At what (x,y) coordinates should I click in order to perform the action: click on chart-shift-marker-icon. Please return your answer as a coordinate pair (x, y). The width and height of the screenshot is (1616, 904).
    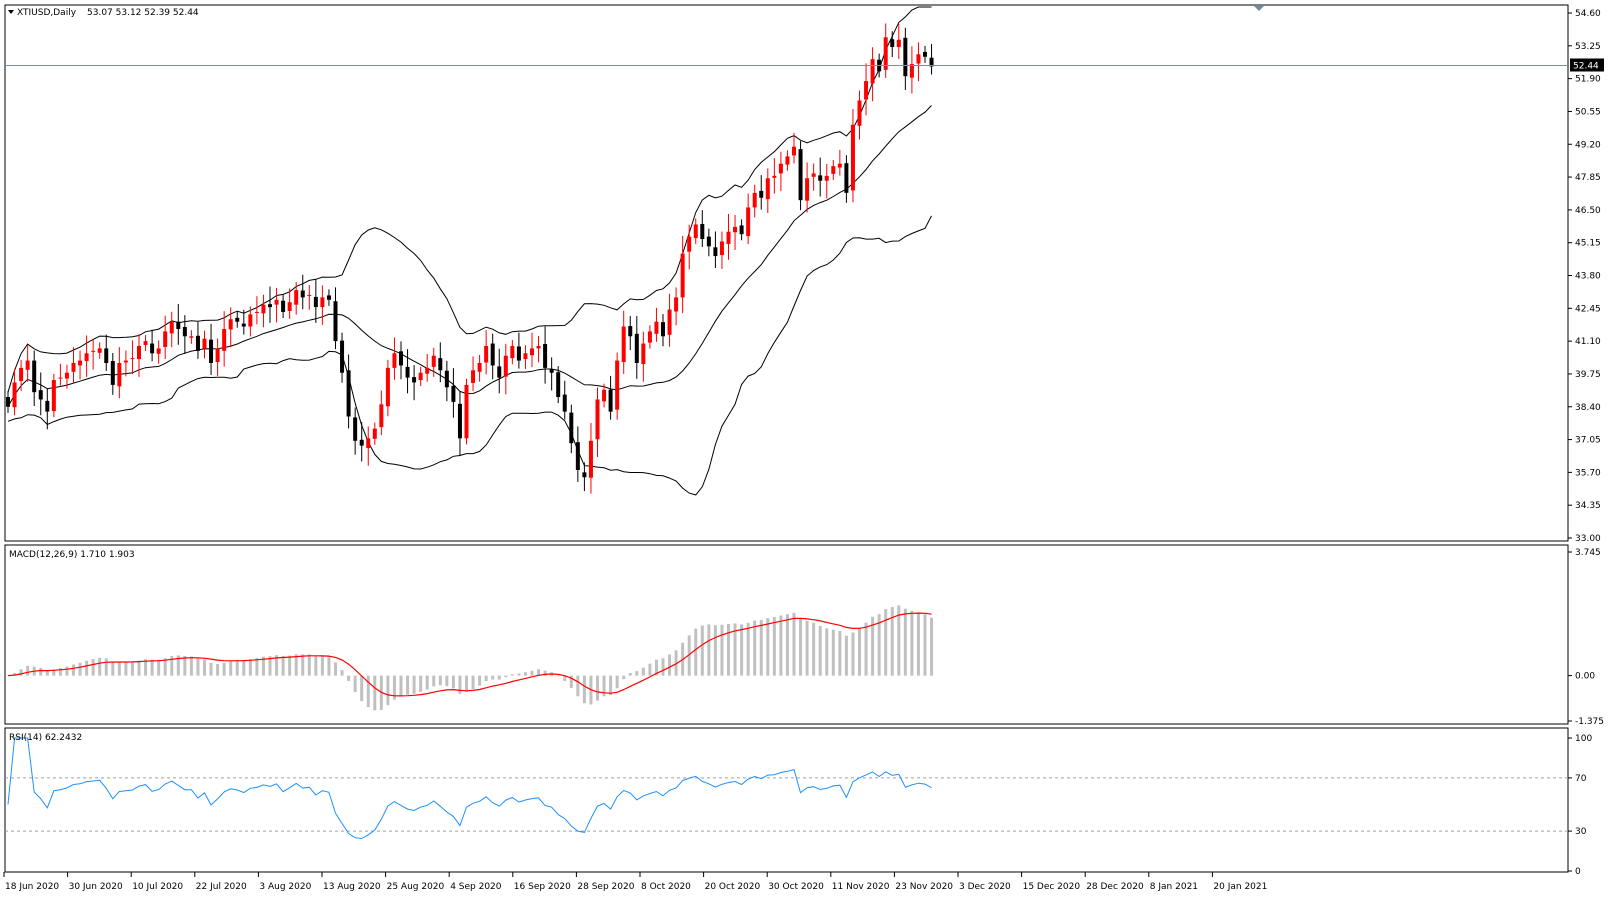
    Looking at the image, I should click on (1259, 8).